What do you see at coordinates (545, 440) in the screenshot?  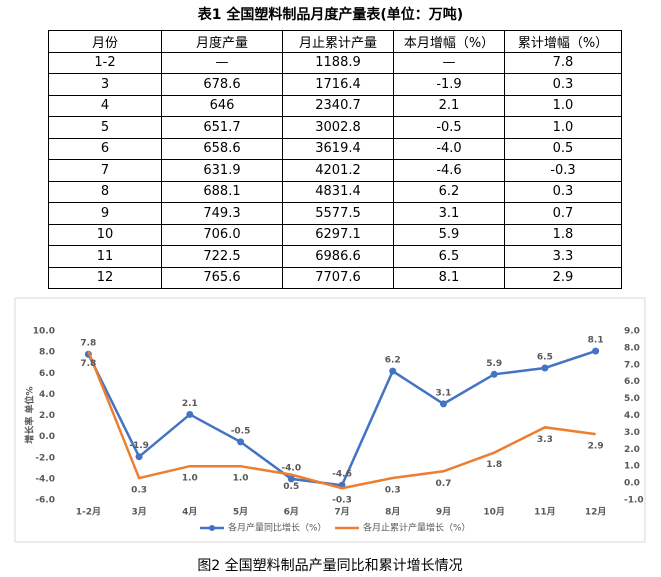 I see `data-label: 3.3` at bounding box center [545, 440].